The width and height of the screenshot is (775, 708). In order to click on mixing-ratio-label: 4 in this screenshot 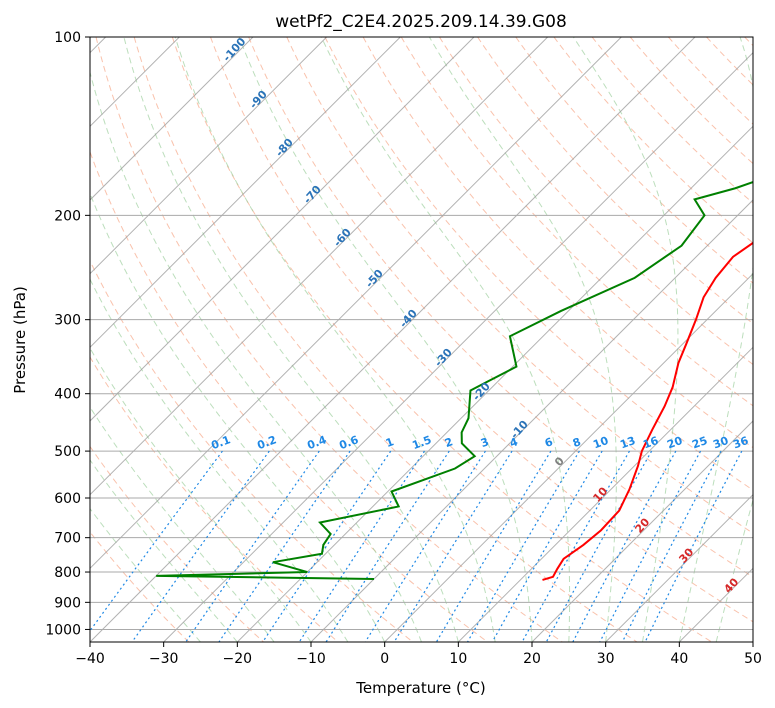, I will do `click(514, 442)`.